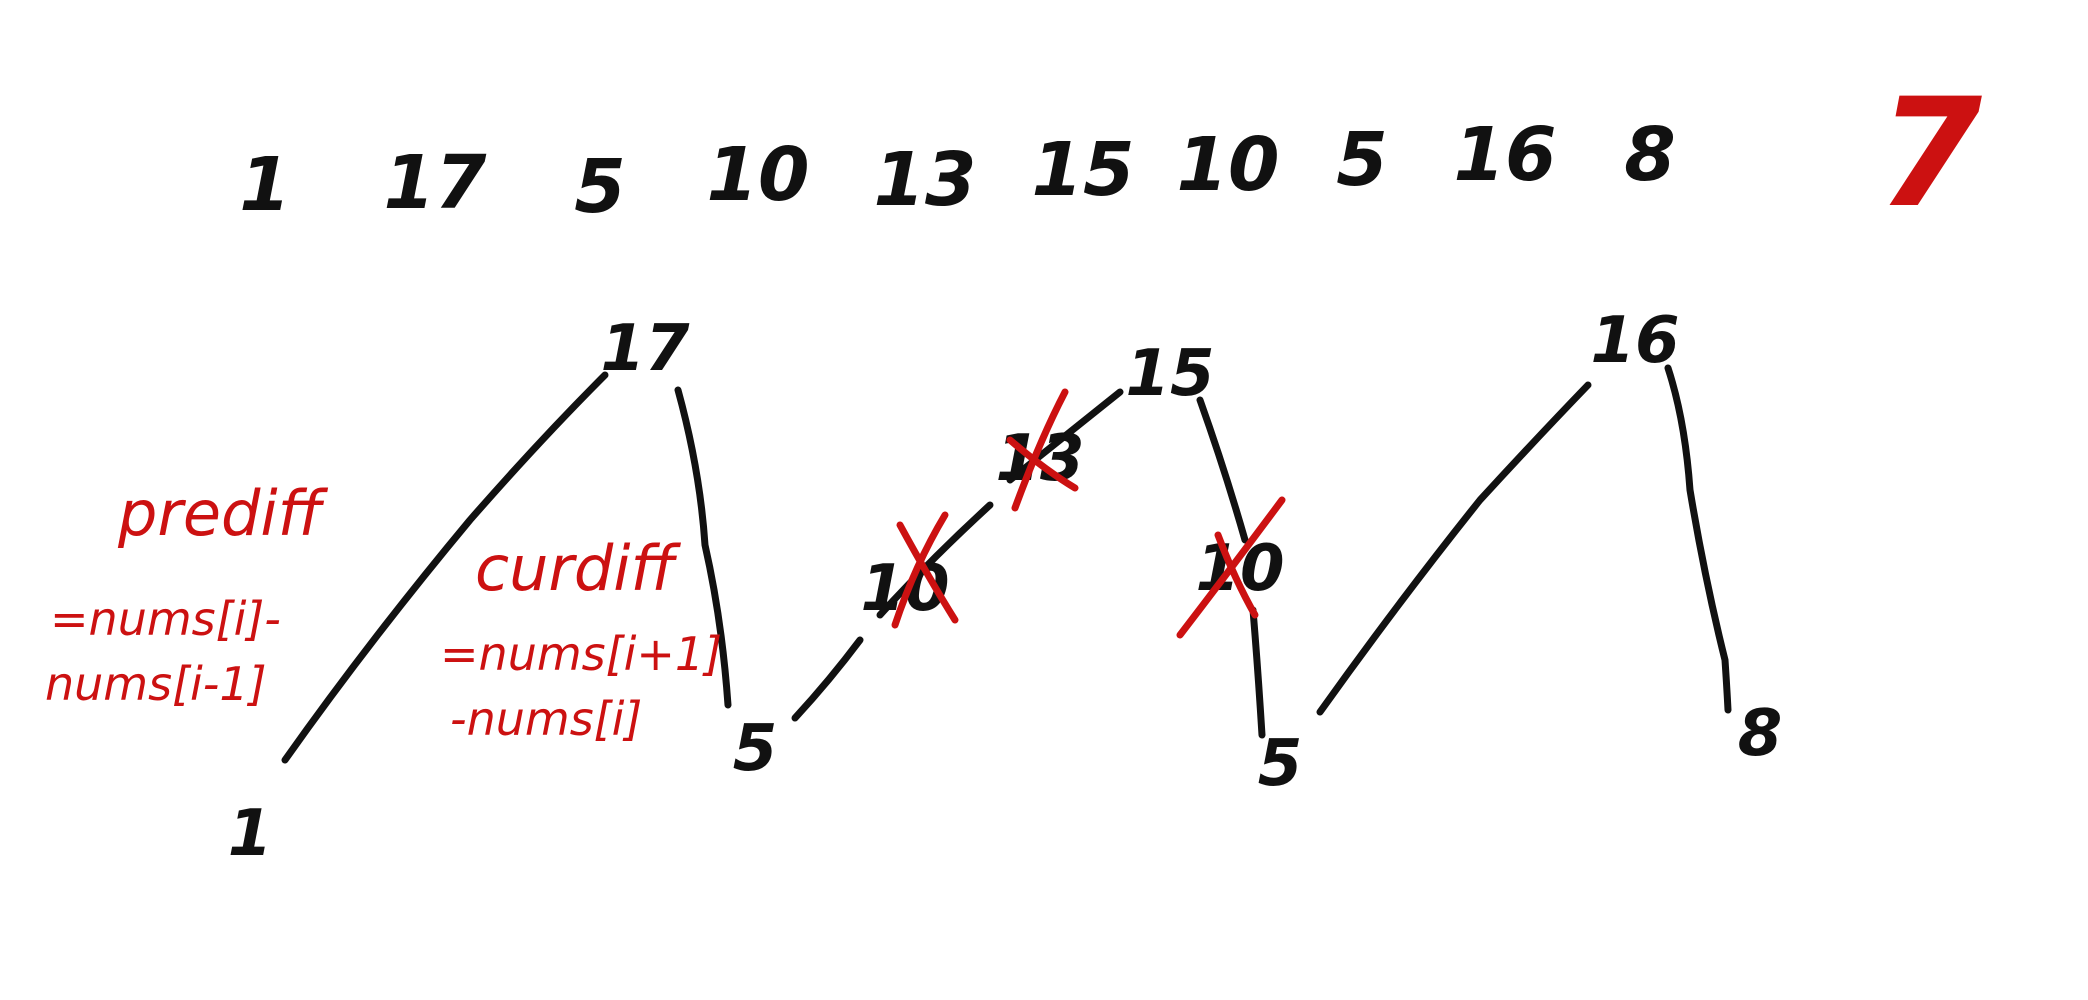 This screenshot has height=1000, width=2088. Describe the element at coordinates (1083, 170) in the screenshot. I see `sequence-item: 15` at that location.